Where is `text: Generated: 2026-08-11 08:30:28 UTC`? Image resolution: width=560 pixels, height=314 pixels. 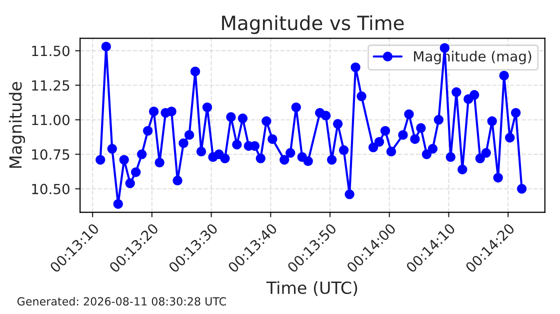
text: Generated: 2026-08-11 08:30:28 UTC is located at coordinates (121, 301).